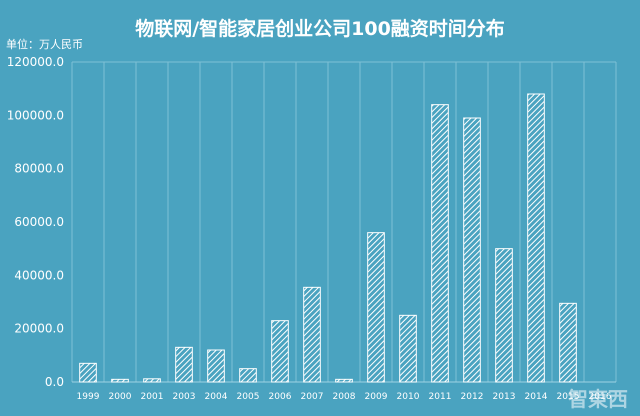  I want to click on bar-2011, so click(440, 243).